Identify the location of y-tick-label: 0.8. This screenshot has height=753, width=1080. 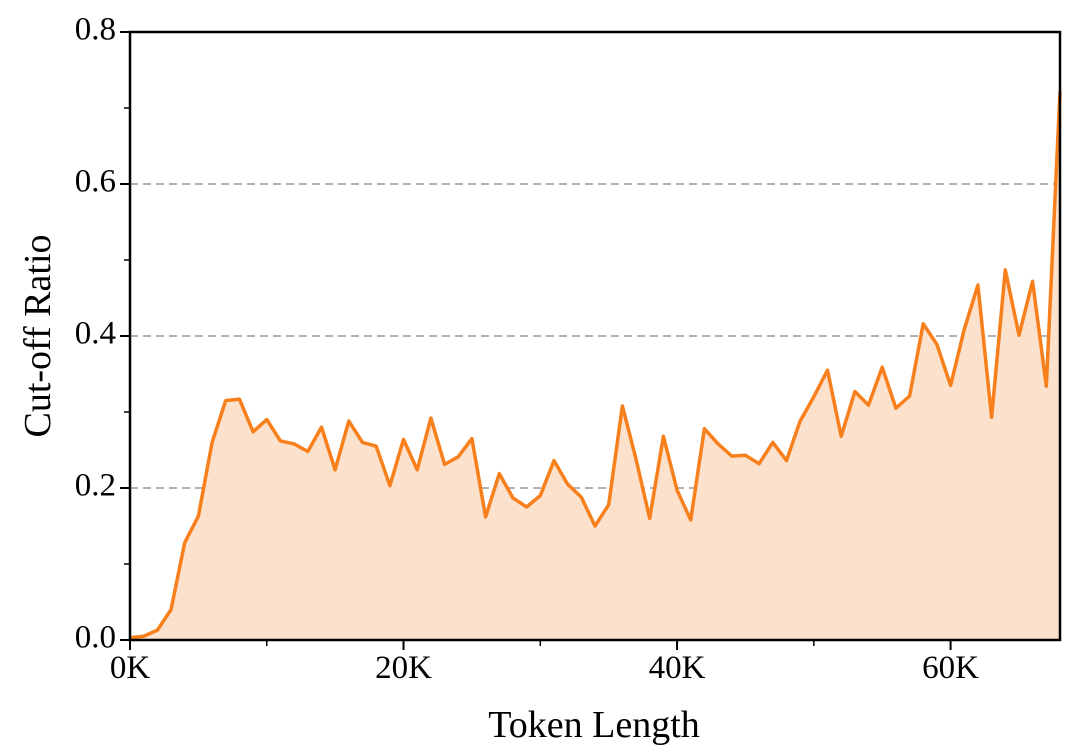
(95, 30).